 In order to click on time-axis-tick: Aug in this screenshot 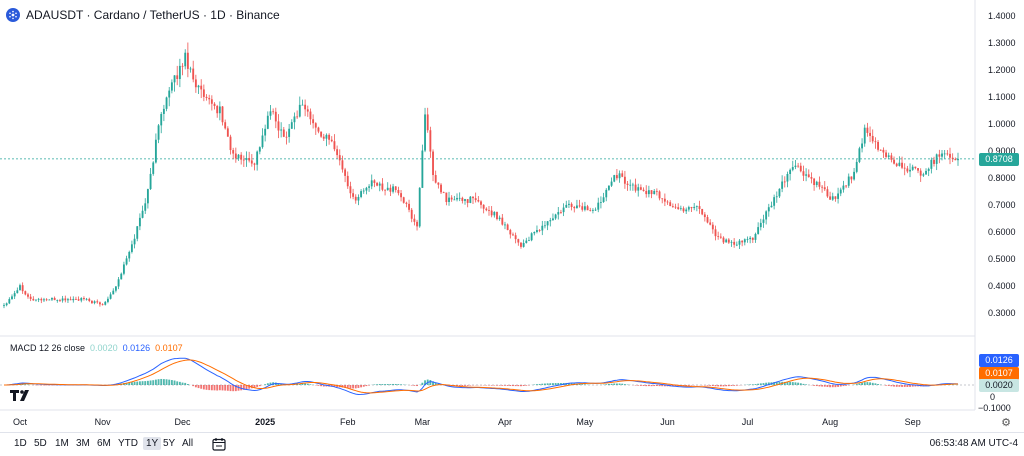, I will do `click(830, 422)`.